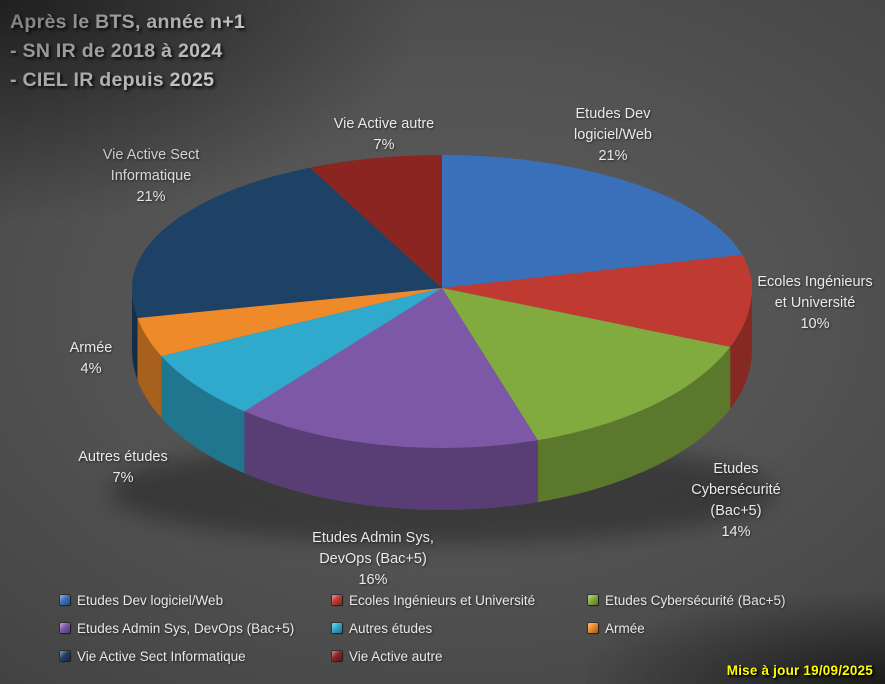 The width and height of the screenshot is (885, 684). I want to click on legend-label: Vie Active Sect Informatique, so click(161, 656).